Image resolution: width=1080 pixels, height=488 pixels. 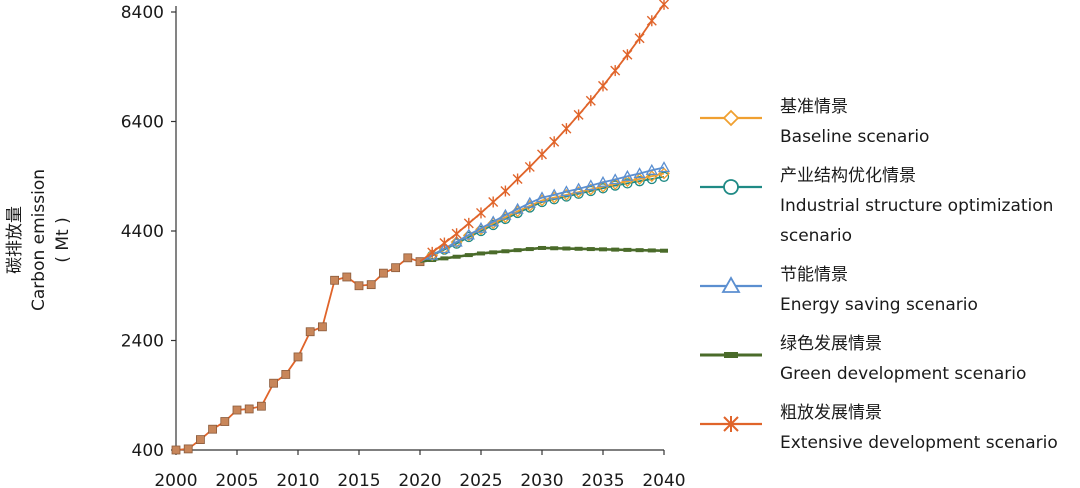 I want to click on legend-item-green: 绿色发展情景 Green development scenario, so click(x=890, y=359).